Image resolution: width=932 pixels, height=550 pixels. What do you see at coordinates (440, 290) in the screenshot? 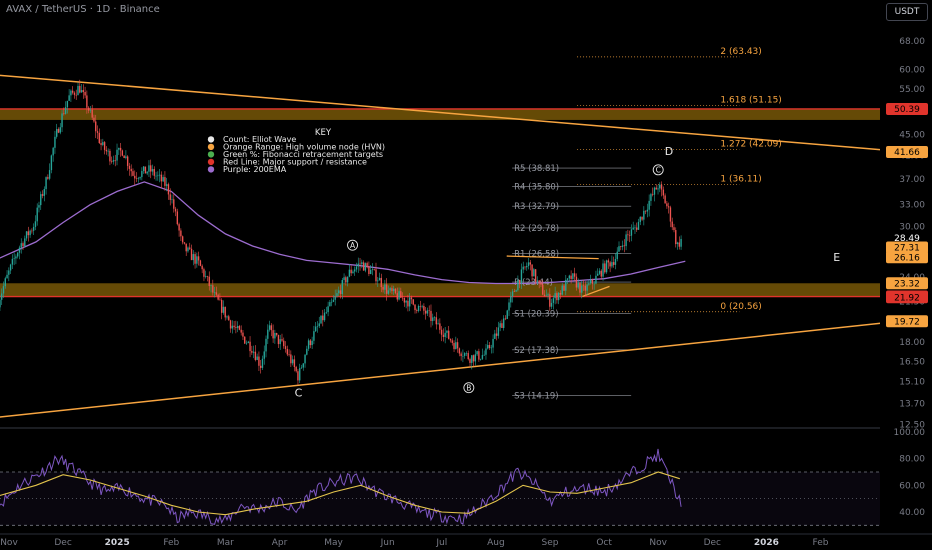
I see `hvn-zone` at bounding box center [440, 290].